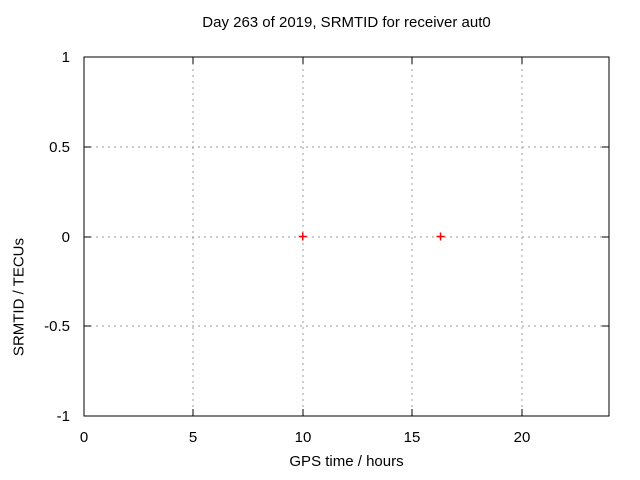 This screenshot has width=640, height=480. I want to click on y-tick-label: 1, so click(66, 57).